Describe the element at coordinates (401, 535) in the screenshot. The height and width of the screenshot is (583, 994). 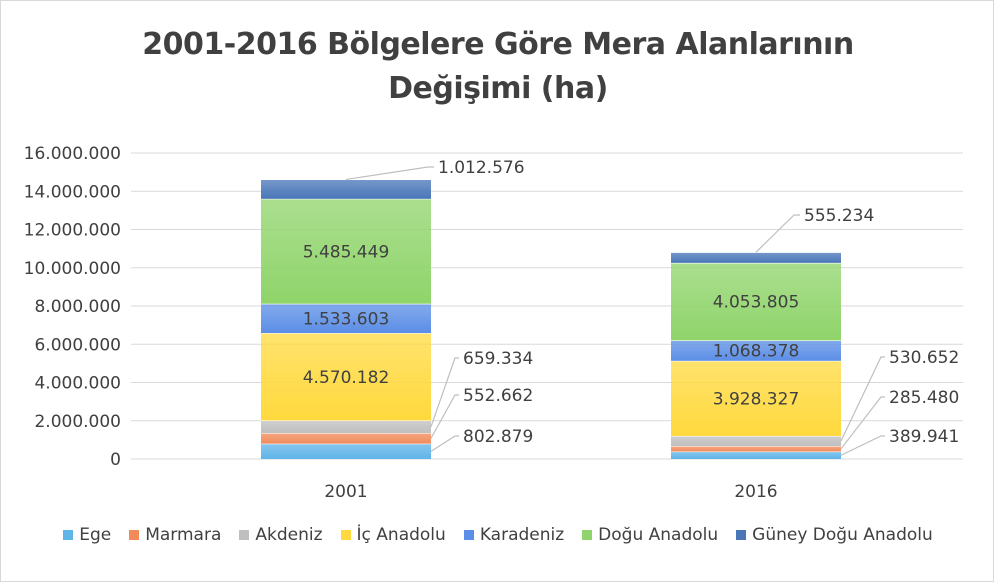
I see `legend-label: İç Anadolu` at that location.